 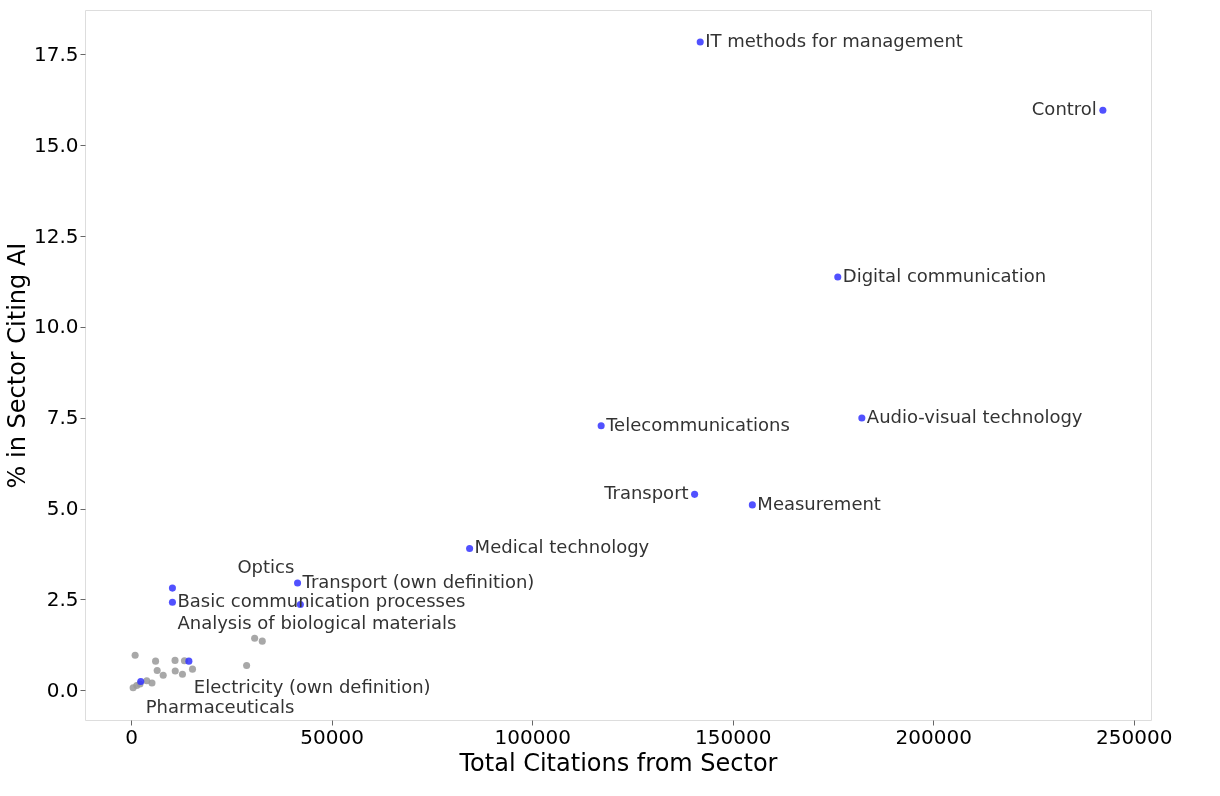 I want to click on x-tick-label: 150000, so click(x=733, y=736).